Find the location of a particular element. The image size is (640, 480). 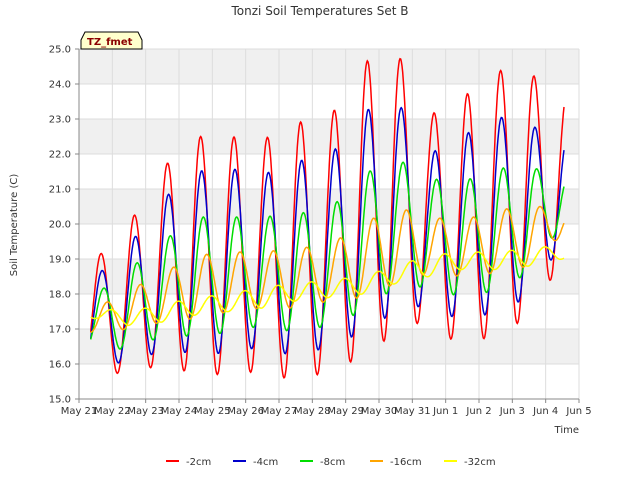

station-badge: TZ_fmet is located at coordinates (111, 40).